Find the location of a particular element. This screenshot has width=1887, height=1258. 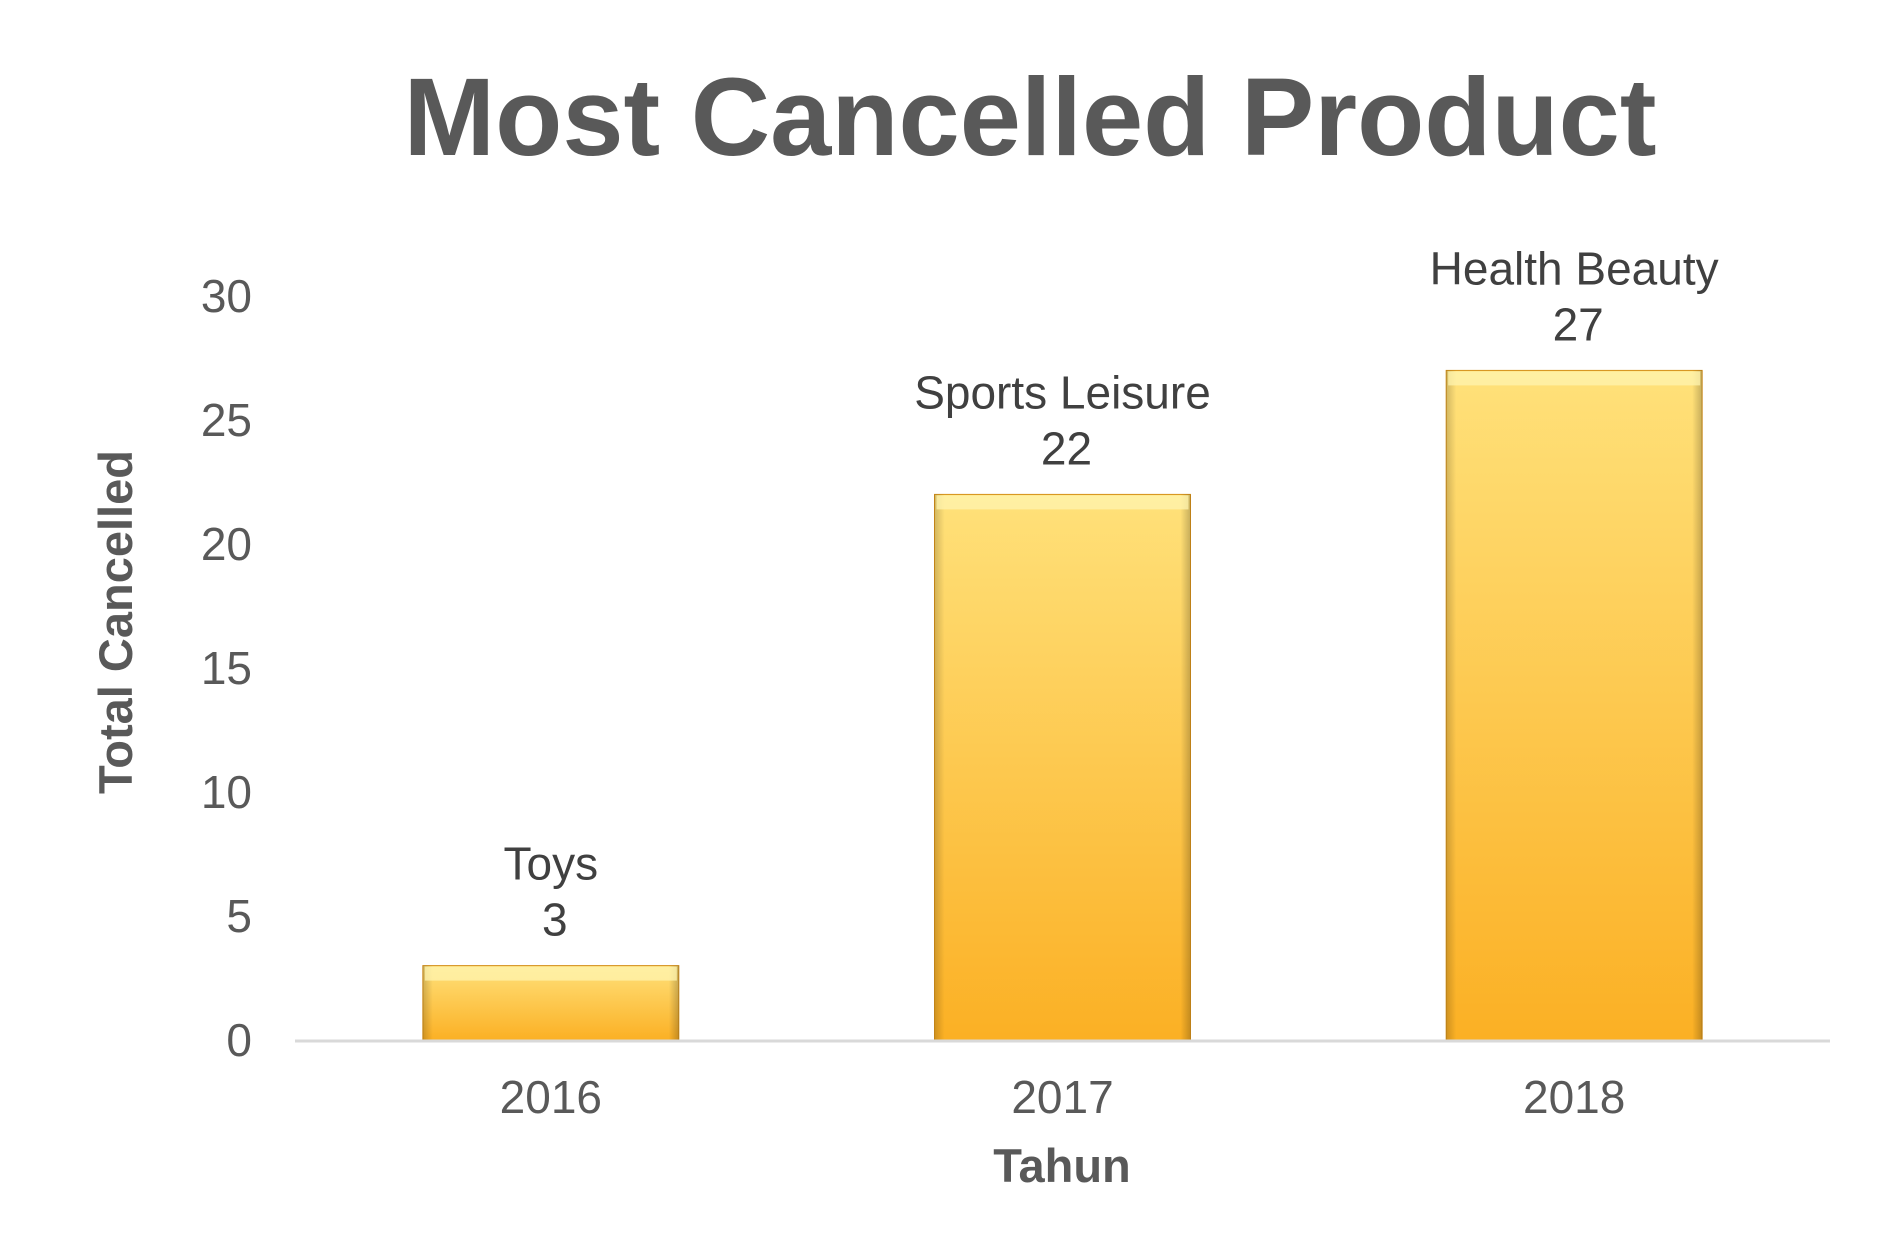

y-axis-ticks: 0 5 10 15 20 25 30 is located at coordinates (226, 668).